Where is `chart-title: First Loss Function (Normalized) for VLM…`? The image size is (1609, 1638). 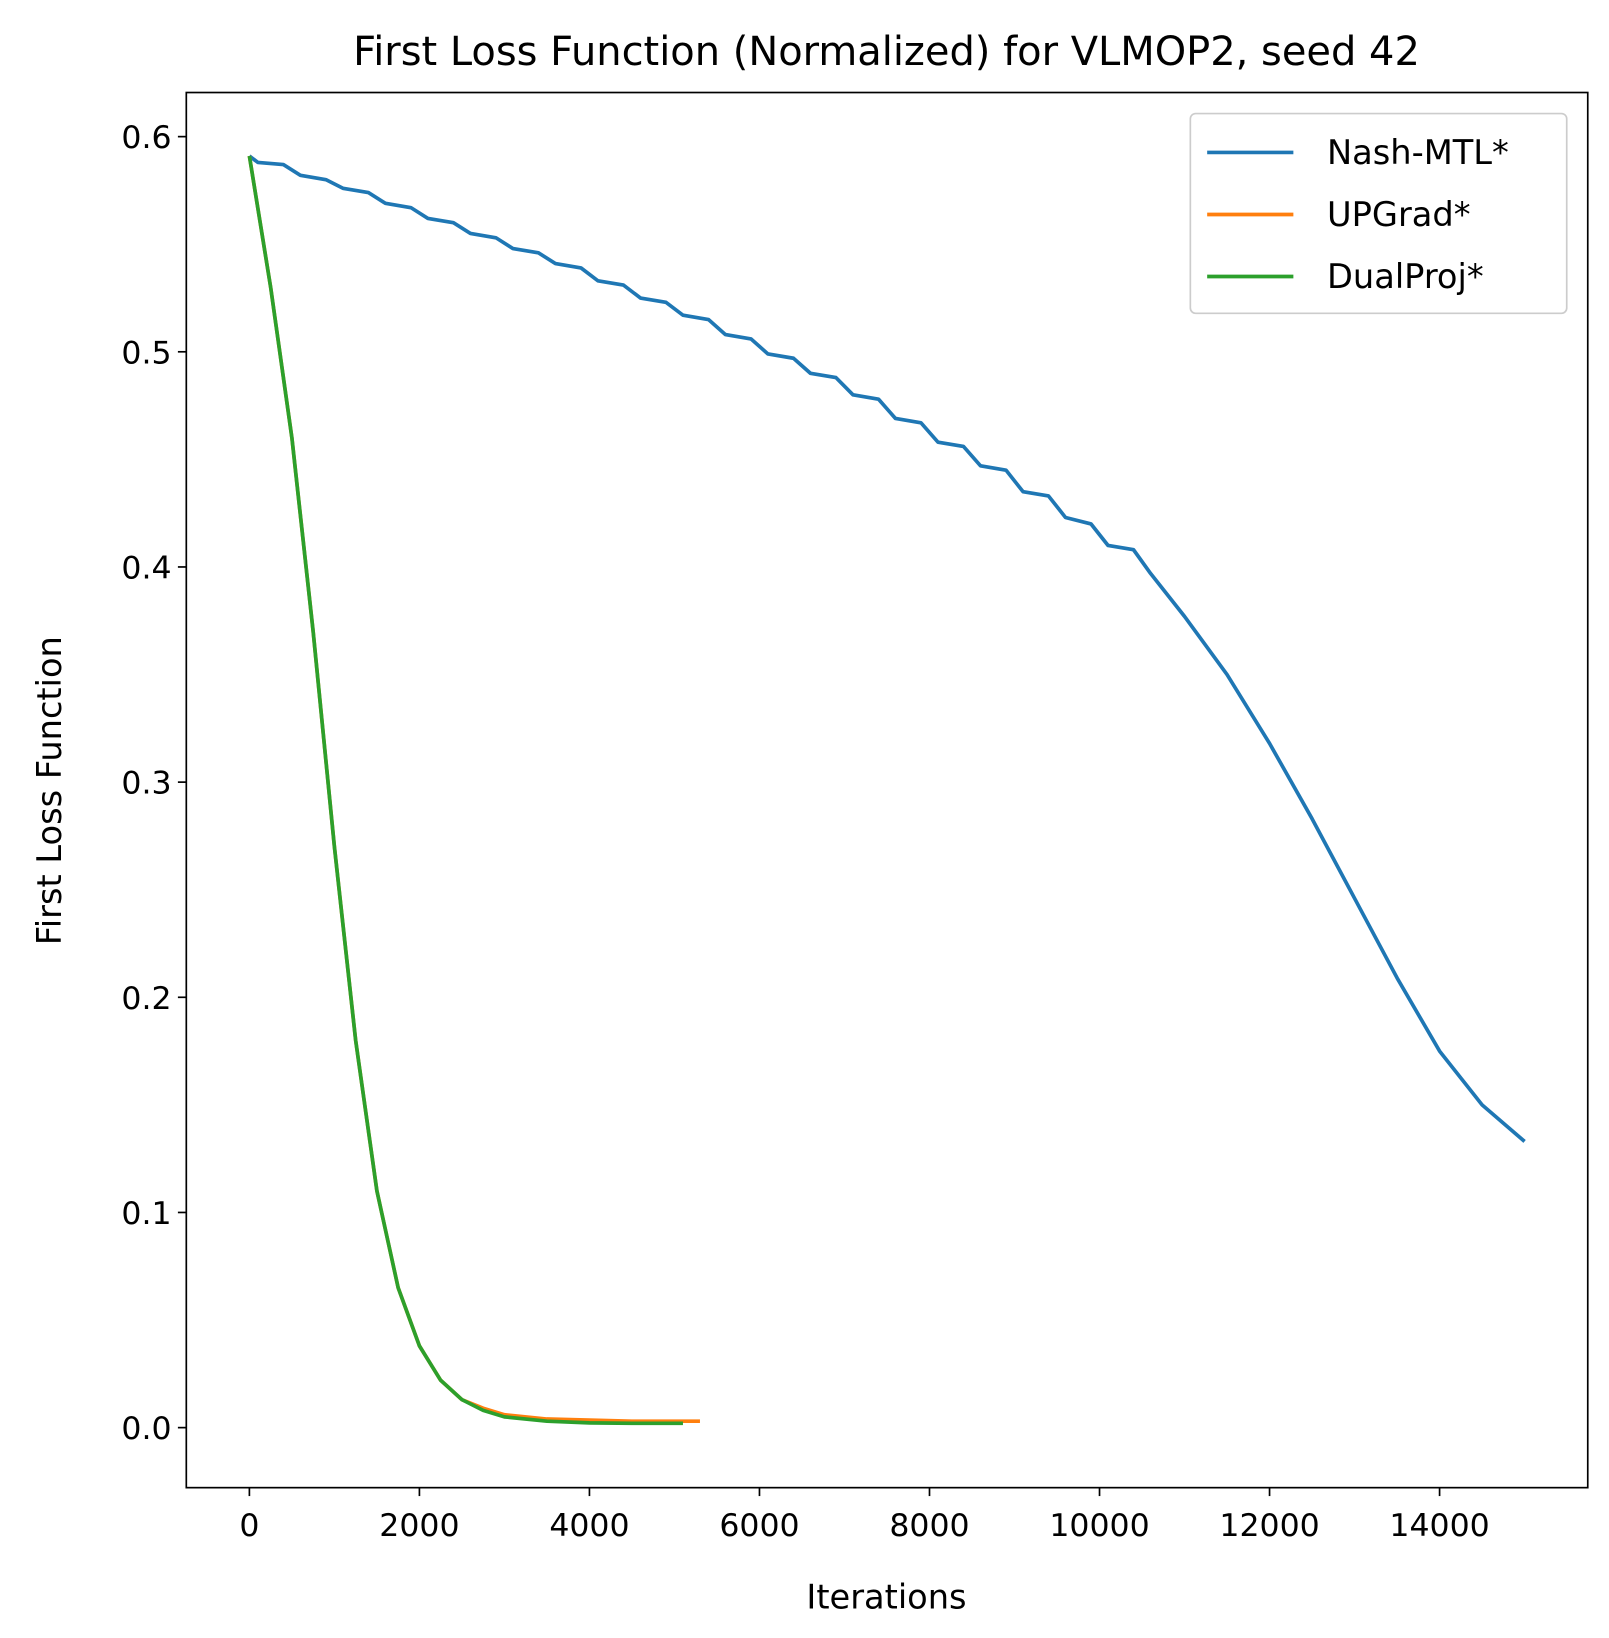 chart-title: First Loss Function (Normalized) for VLM… is located at coordinates (886, 52).